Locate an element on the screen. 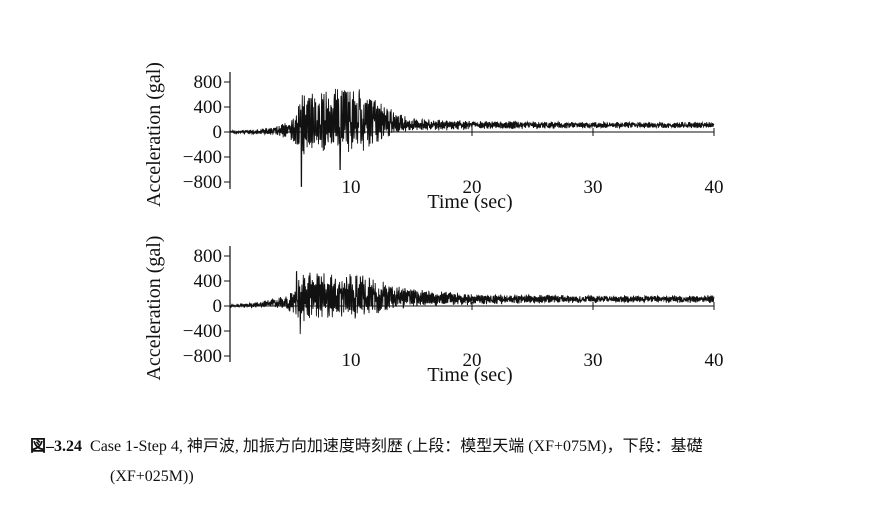  bottom-y-axis-label: Acceleration (gal) is located at coordinates (154, 308).